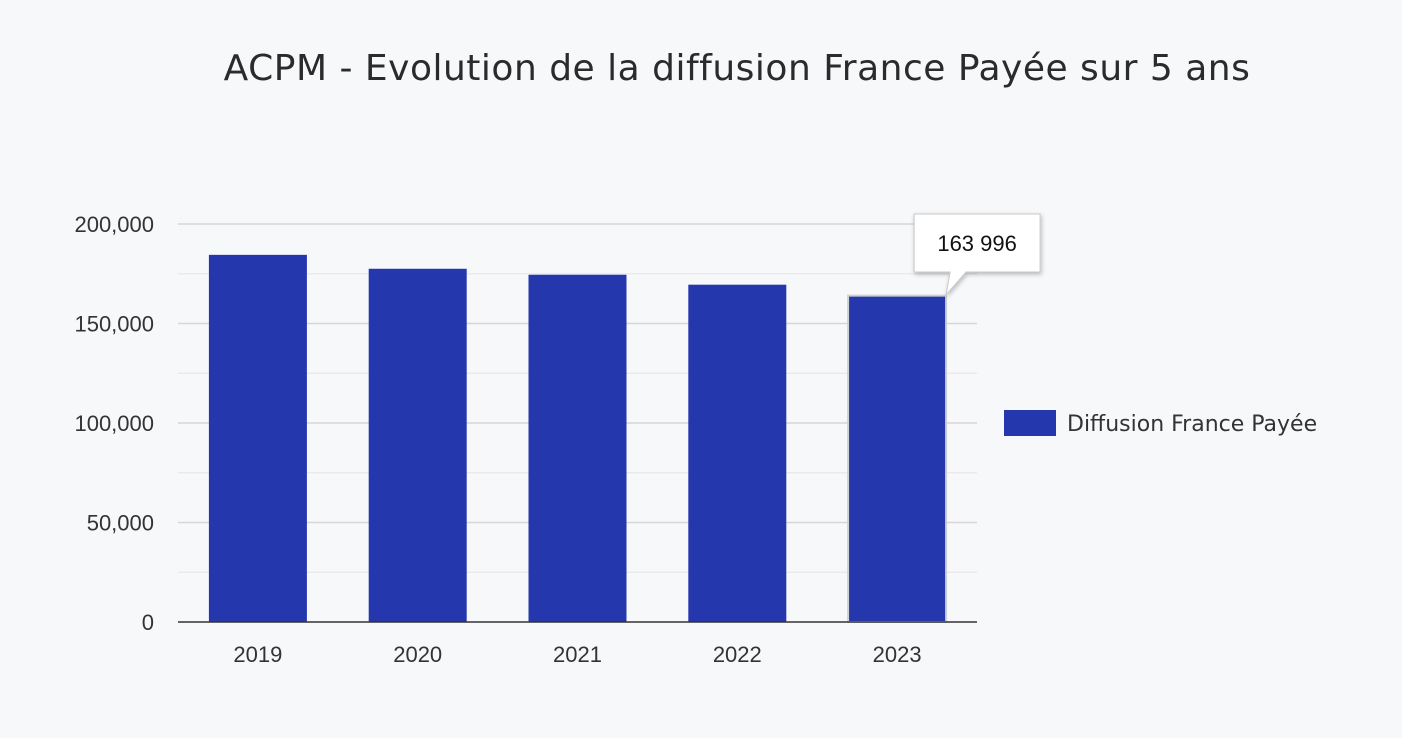 The width and height of the screenshot is (1402, 738). What do you see at coordinates (897, 654) in the screenshot?
I see `x-tick-label: 2023` at bounding box center [897, 654].